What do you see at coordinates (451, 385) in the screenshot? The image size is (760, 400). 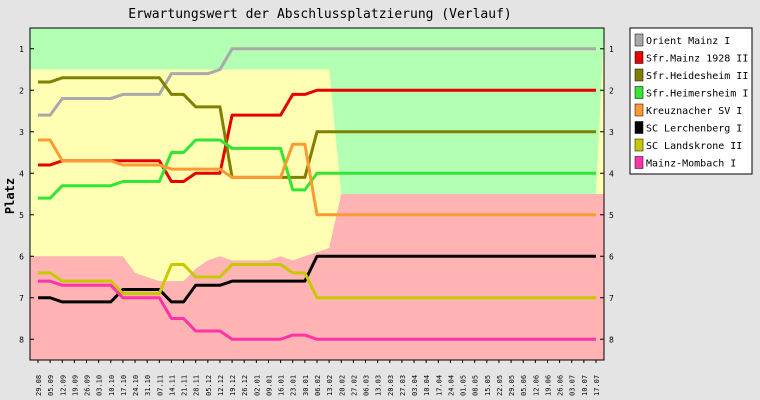 I see `x-tick-label: 24.04` at bounding box center [451, 385].